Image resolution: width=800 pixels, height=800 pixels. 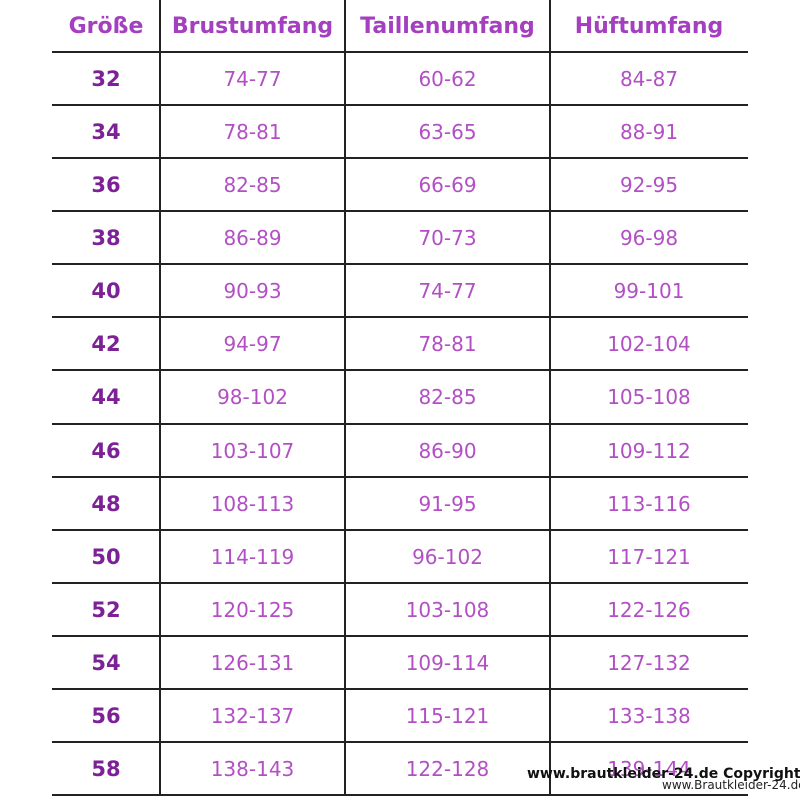 I want to click on measure-cell: 84-87, so click(x=649, y=78).